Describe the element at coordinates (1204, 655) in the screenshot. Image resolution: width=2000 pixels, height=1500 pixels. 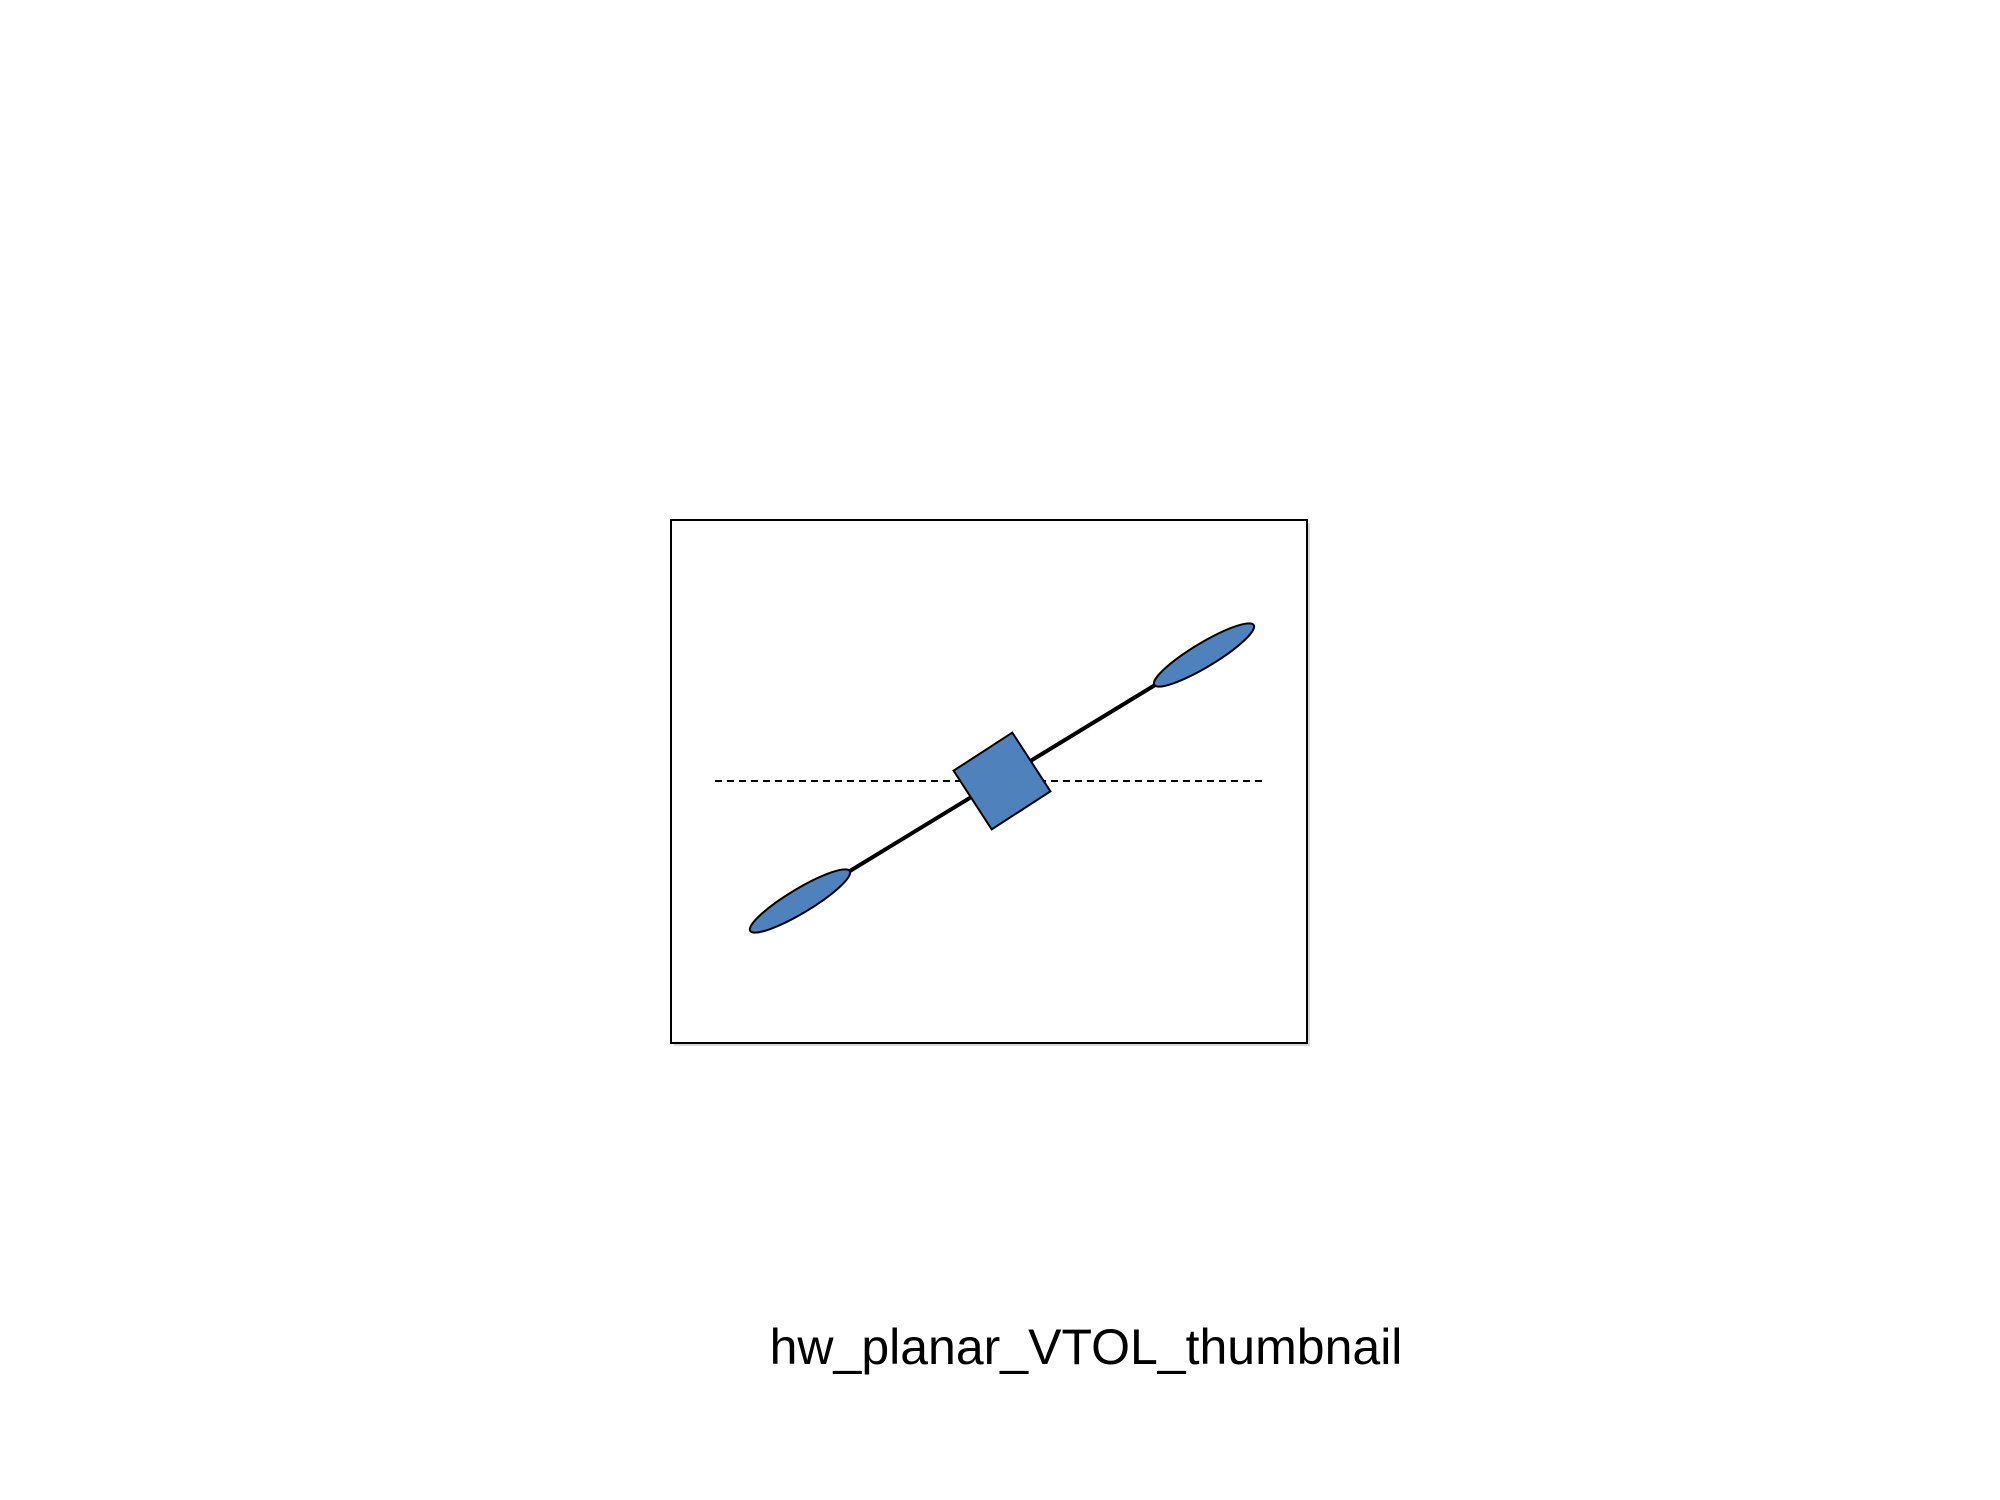
I see `right-rotor-icon` at that location.